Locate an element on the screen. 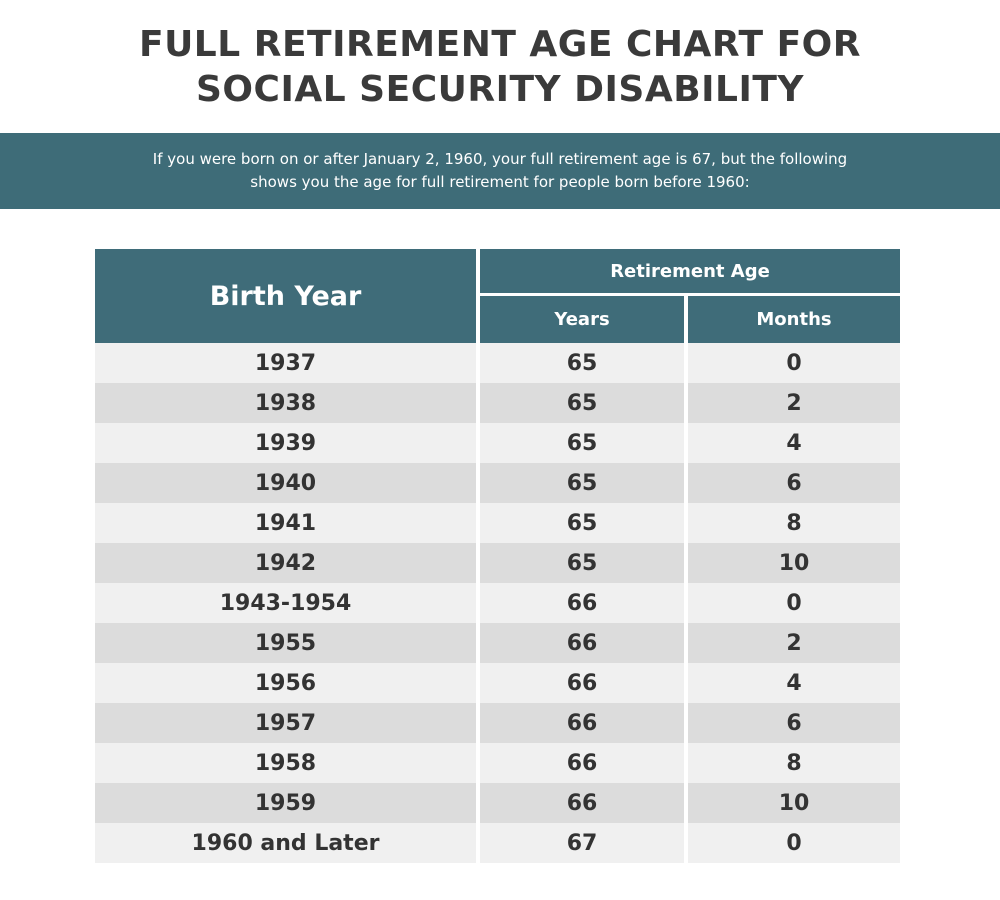 The height and width of the screenshot is (900, 1000). table-row: 1955 66 2 is located at coordinates (497, 643).